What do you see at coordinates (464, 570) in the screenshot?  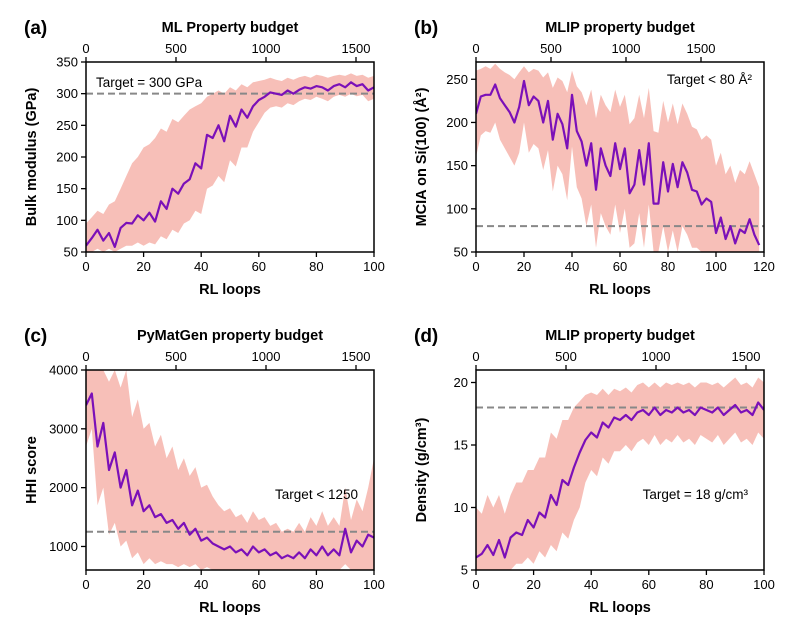 I see `y-tick-label: 5` at bounding box center [464, 570].